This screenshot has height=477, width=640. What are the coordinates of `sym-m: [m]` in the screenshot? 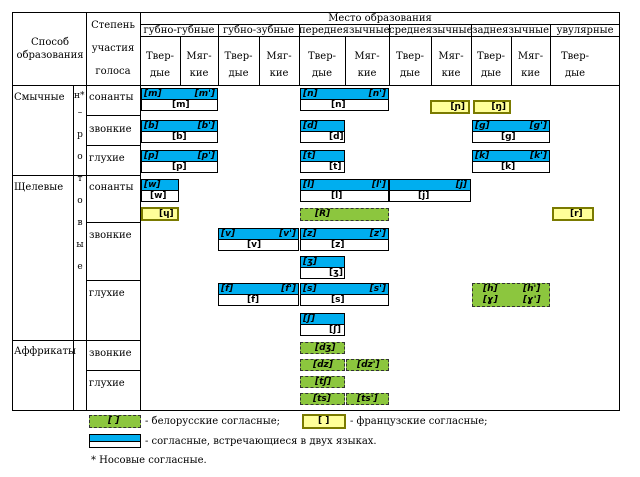 It's located at (153, 94).